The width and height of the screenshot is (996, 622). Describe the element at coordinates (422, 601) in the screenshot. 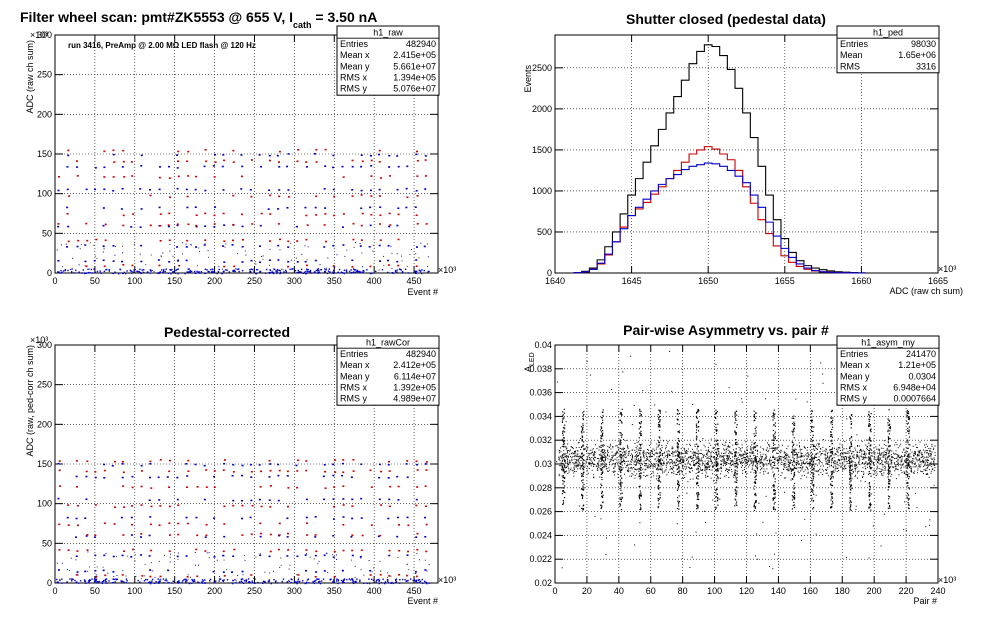

I see `x-axis-label-rawcor: Event #` at that location.